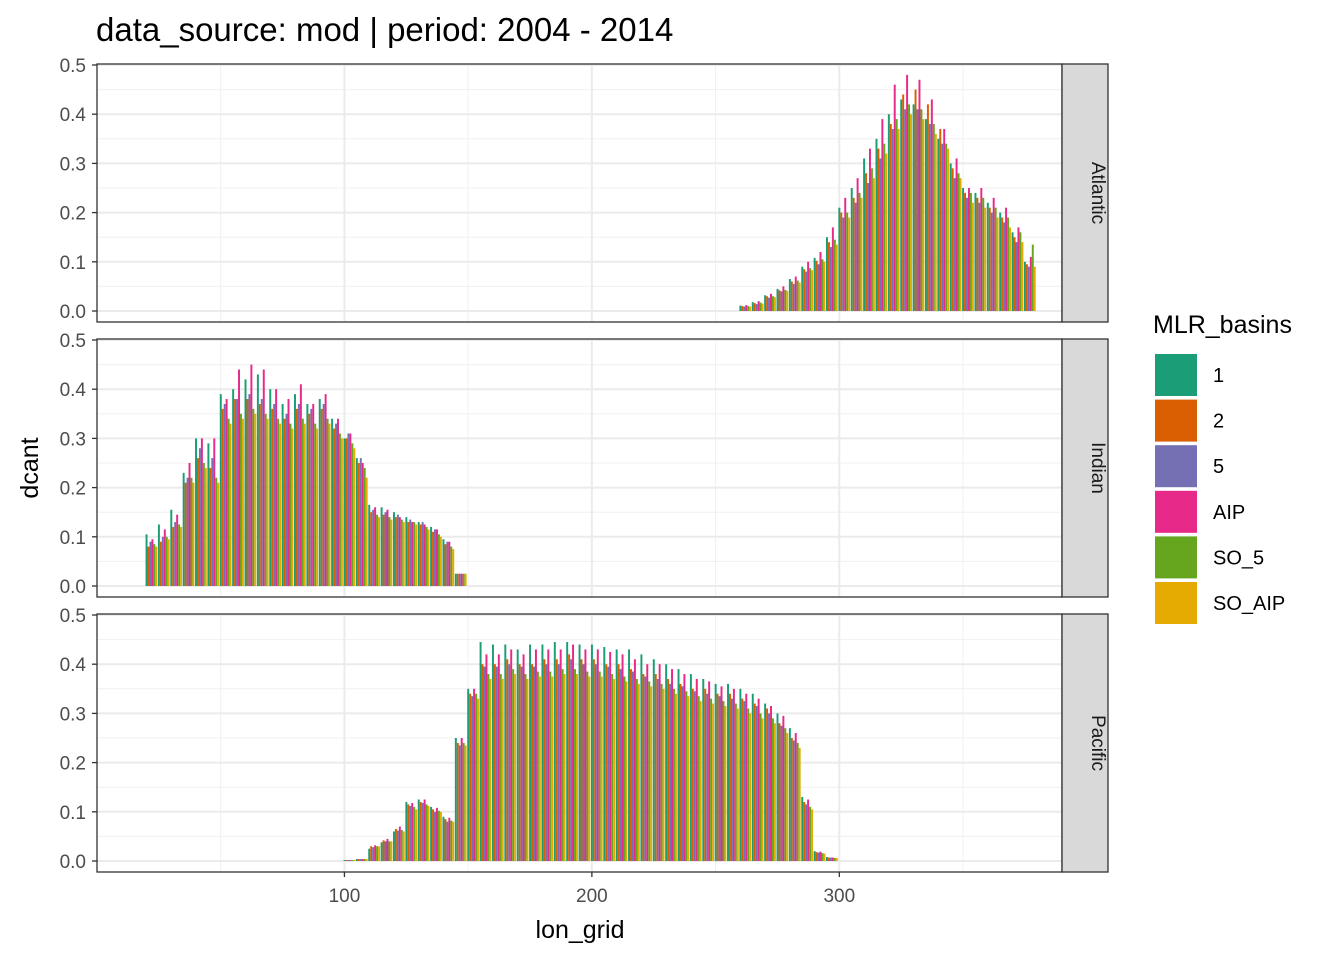  Describe the element at coordinates (1176, 466) in the screenshot. I see `legend-key` at that location.